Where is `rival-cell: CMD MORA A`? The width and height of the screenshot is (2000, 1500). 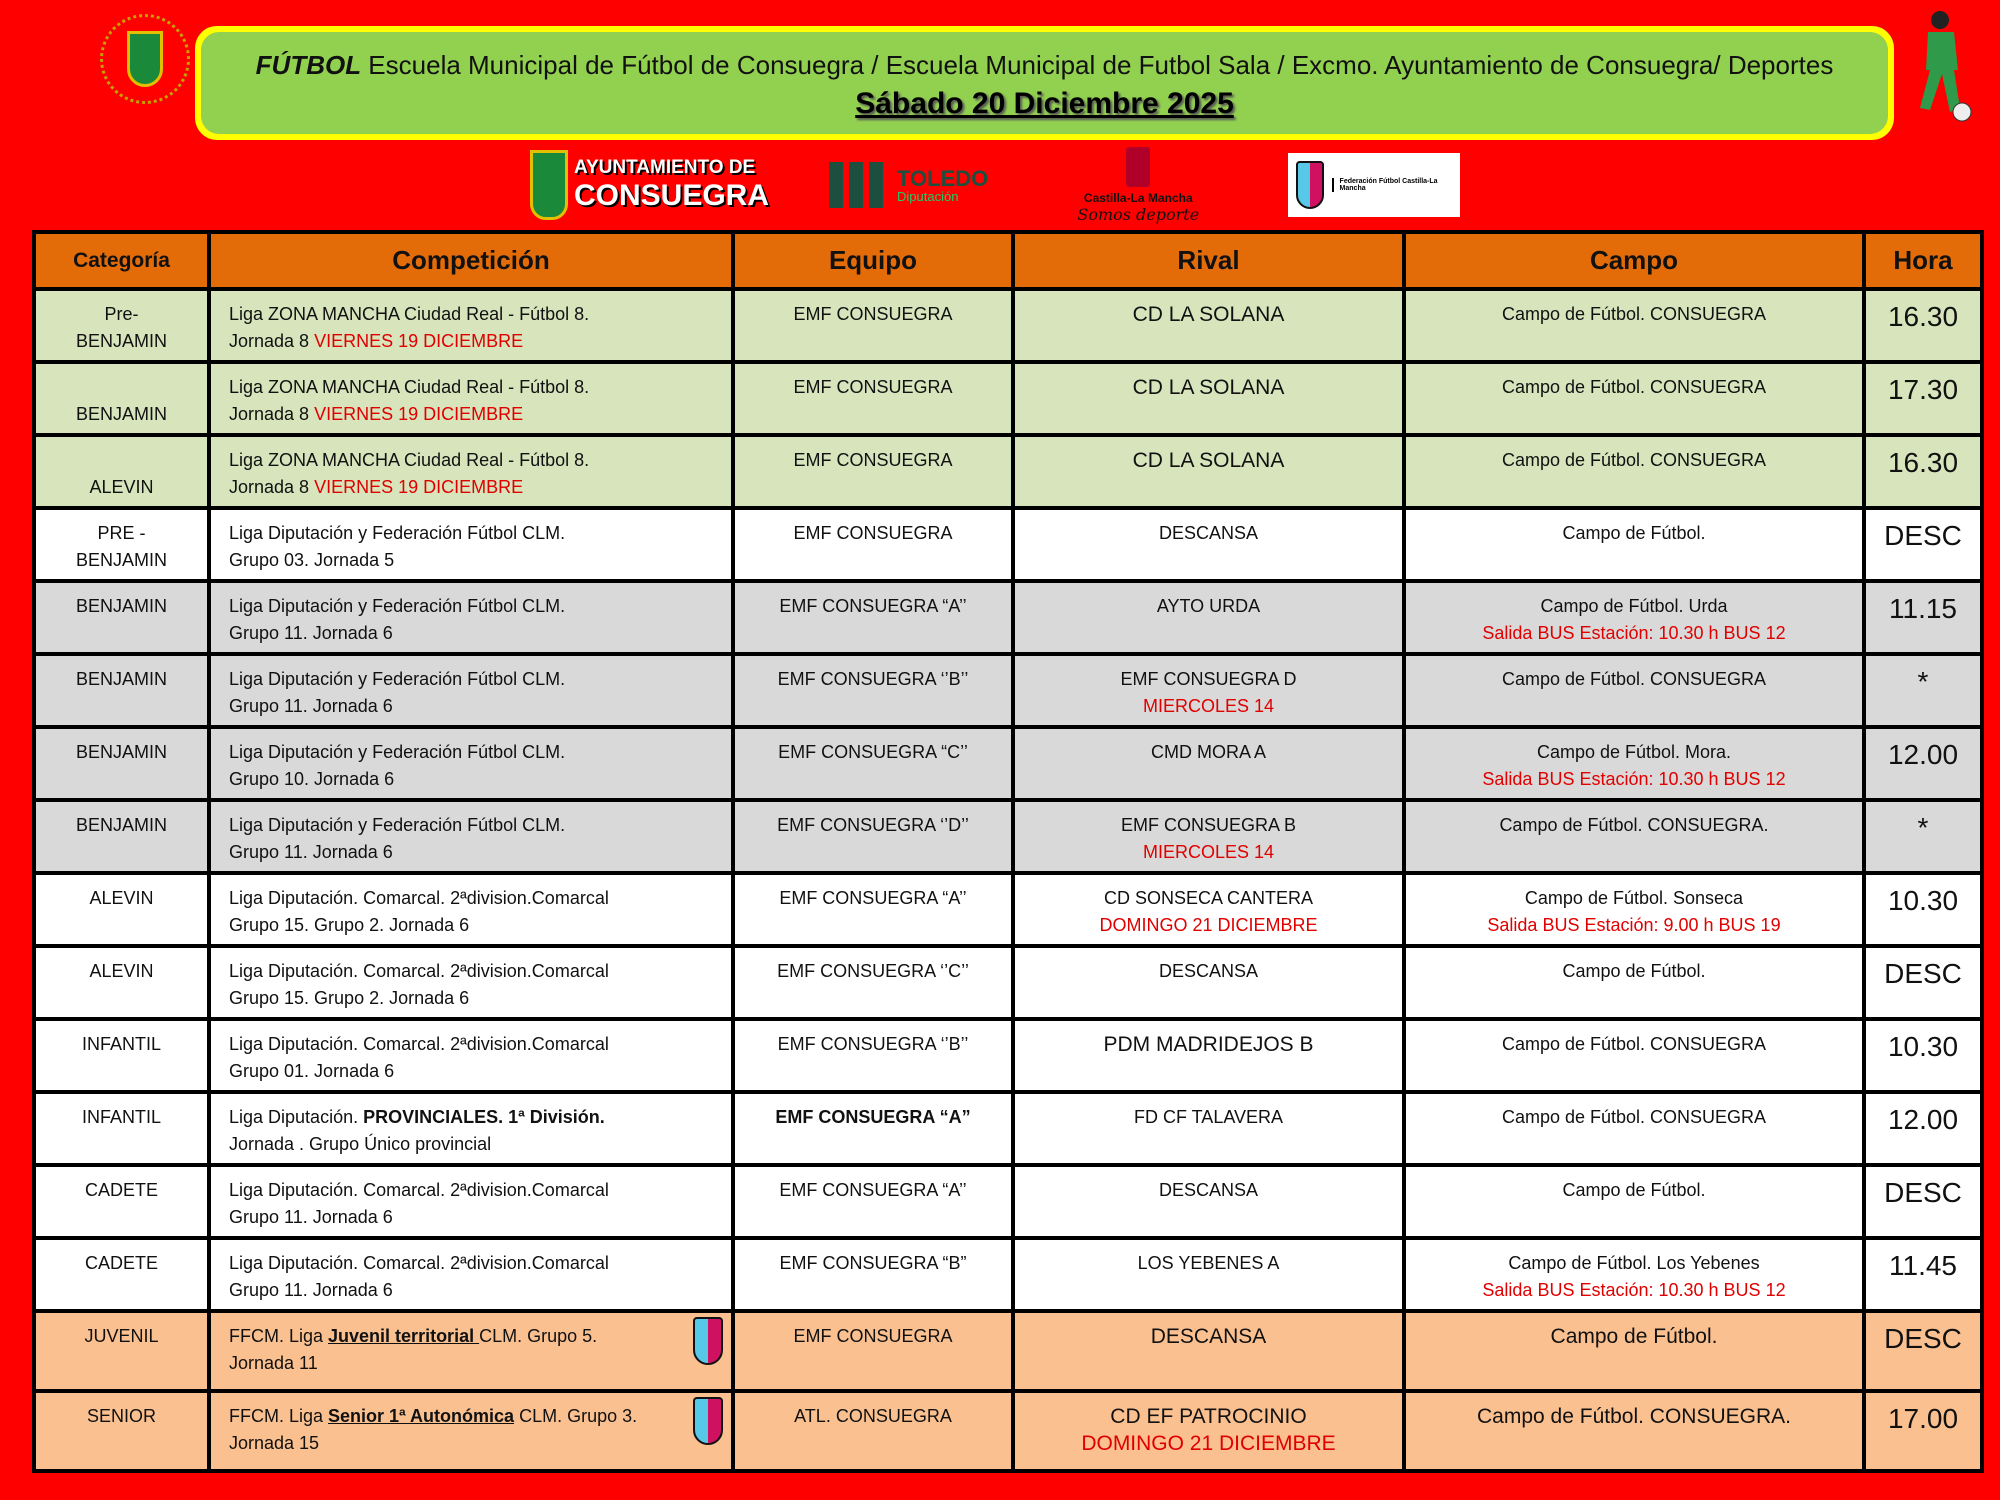 rival-cell: CMD MORA A is located at coordinates (1208, 763).